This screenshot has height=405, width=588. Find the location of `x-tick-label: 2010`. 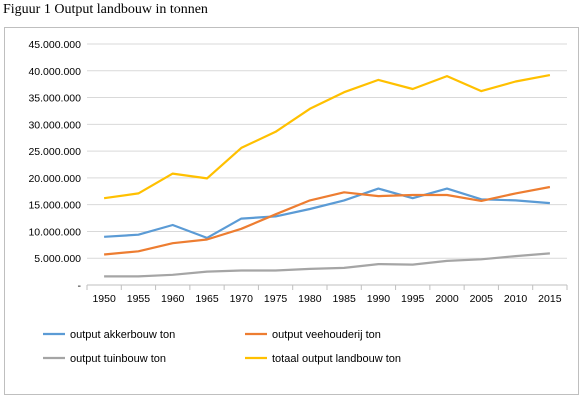

x-tick-label: 2010 is located at coordinates (516, 299).